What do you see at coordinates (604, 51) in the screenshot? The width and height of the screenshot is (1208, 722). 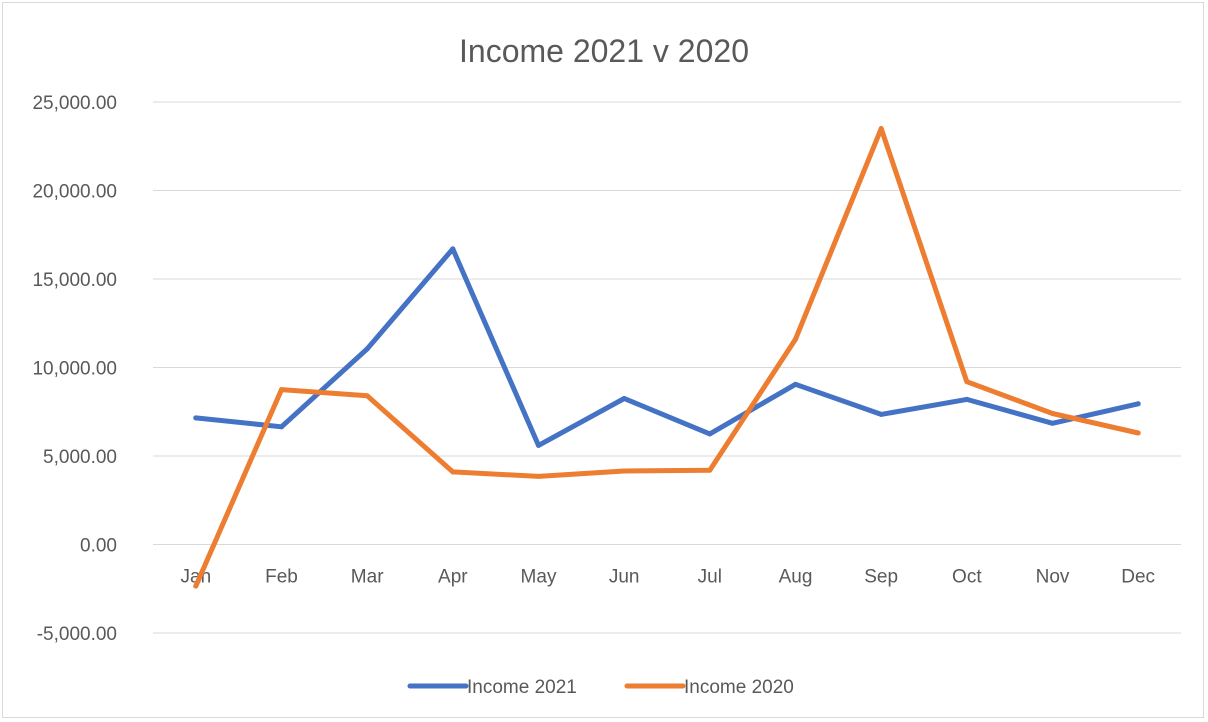 I see `chart-title: Income 2021 v 2020` at bounding box center [604, 51].